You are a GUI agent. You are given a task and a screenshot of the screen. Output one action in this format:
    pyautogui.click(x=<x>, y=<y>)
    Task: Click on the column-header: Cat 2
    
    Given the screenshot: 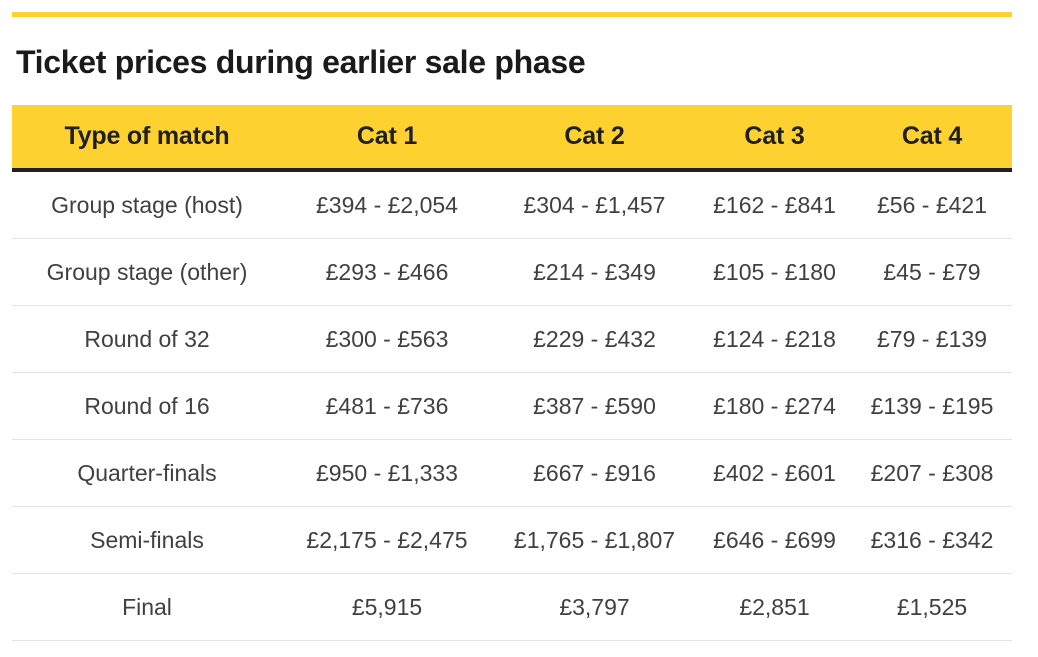 What is the action you would take?
    pyautogui.click(x=594, y=138)
    